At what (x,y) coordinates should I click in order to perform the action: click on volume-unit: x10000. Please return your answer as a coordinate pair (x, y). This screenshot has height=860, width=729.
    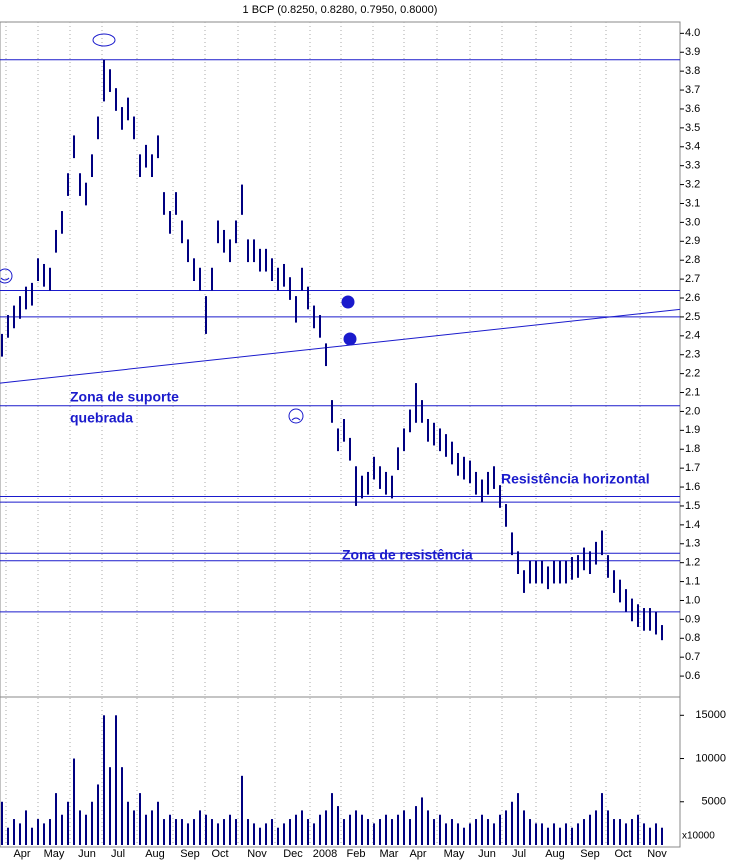
    Looking at the image, I should click on (698, 836).